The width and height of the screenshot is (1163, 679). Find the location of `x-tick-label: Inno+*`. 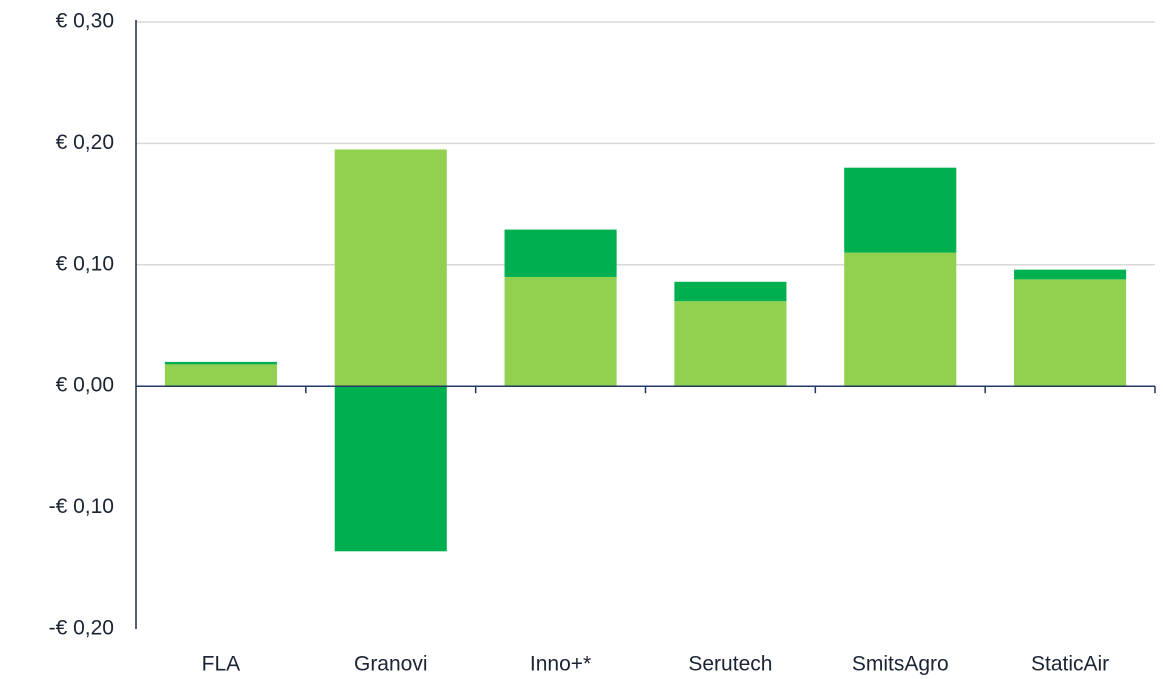

x-tick-label: Inno+* is located at coordinates (560, 664).